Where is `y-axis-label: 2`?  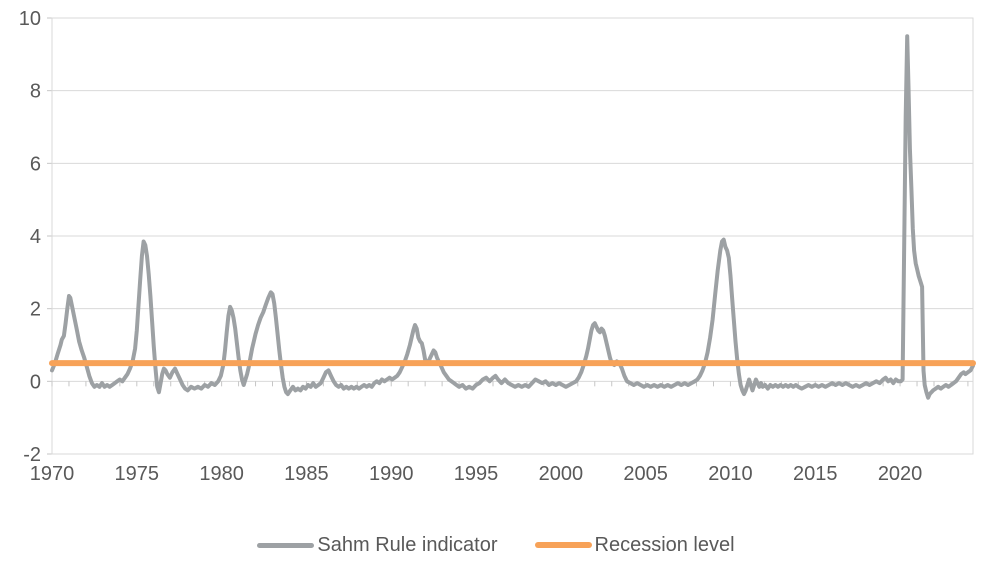 y-axis-label: 2 is located at coordinates (35, 310).